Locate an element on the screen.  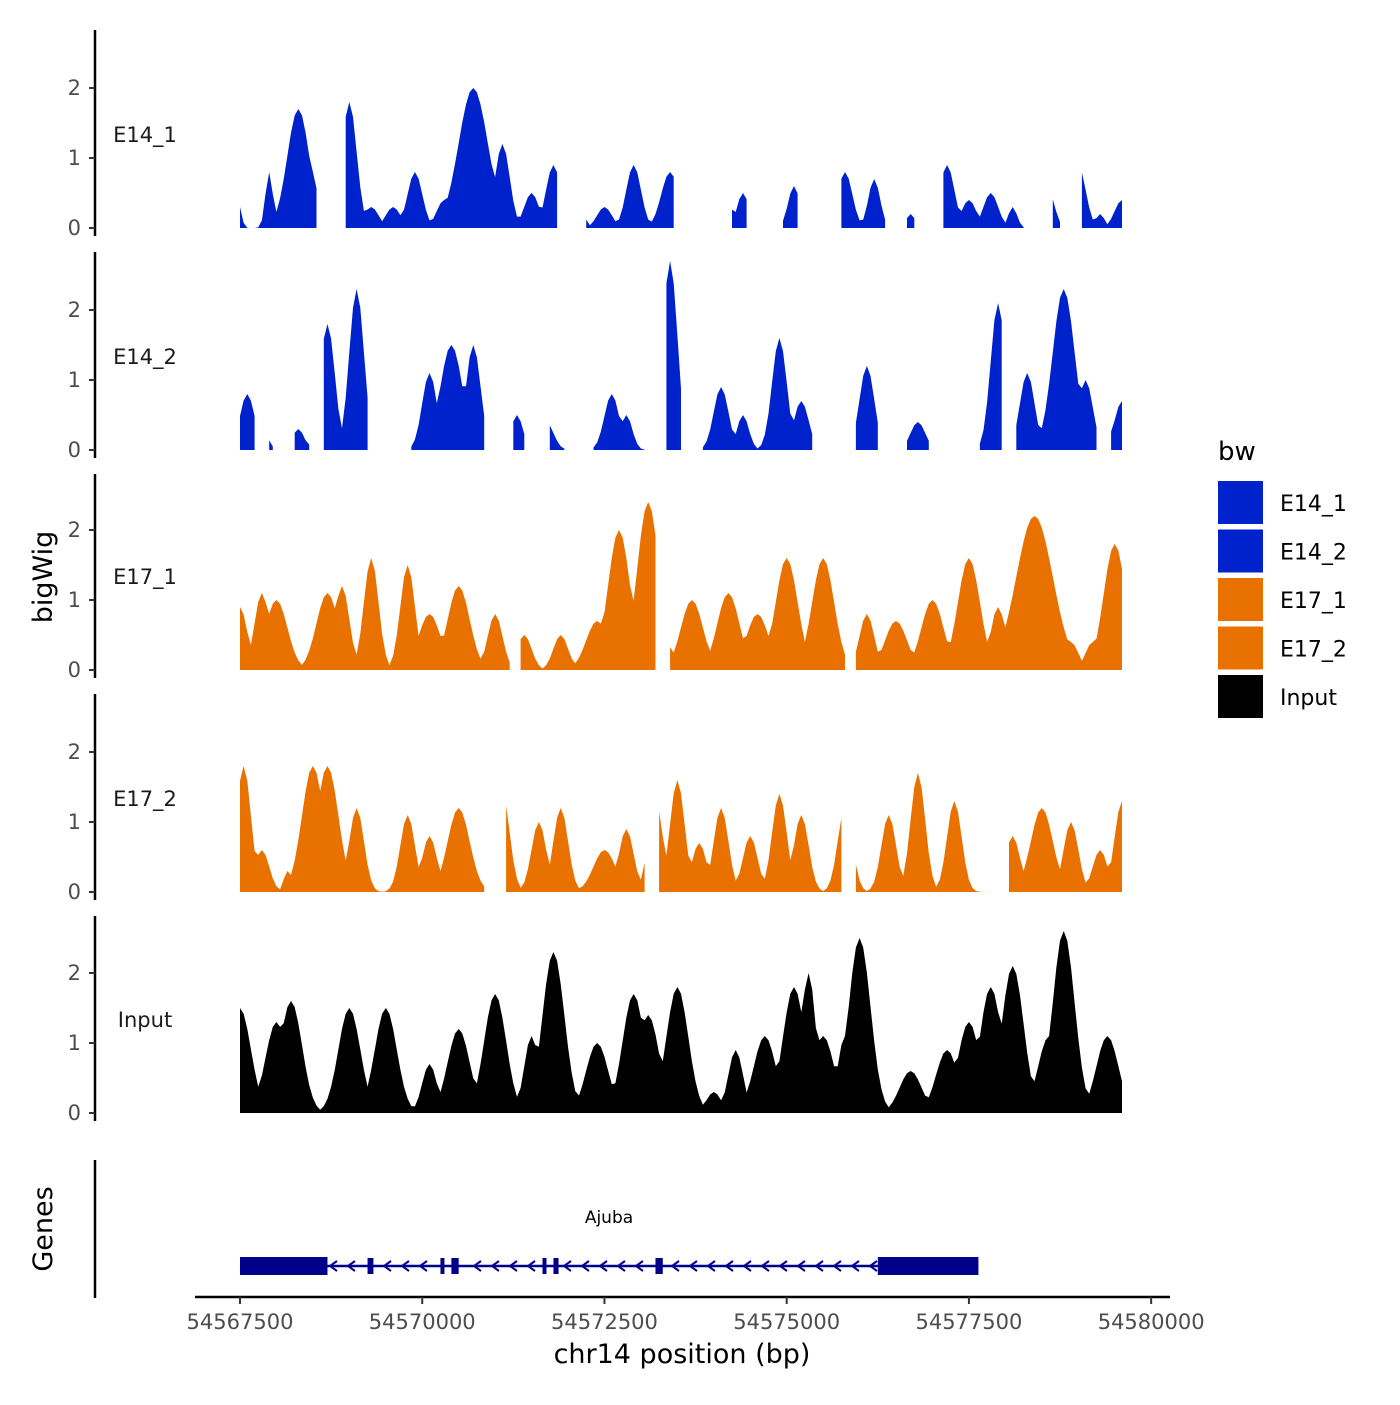
x-axis-title: chr14 position (bp) is located at coordinates (682, 1354).